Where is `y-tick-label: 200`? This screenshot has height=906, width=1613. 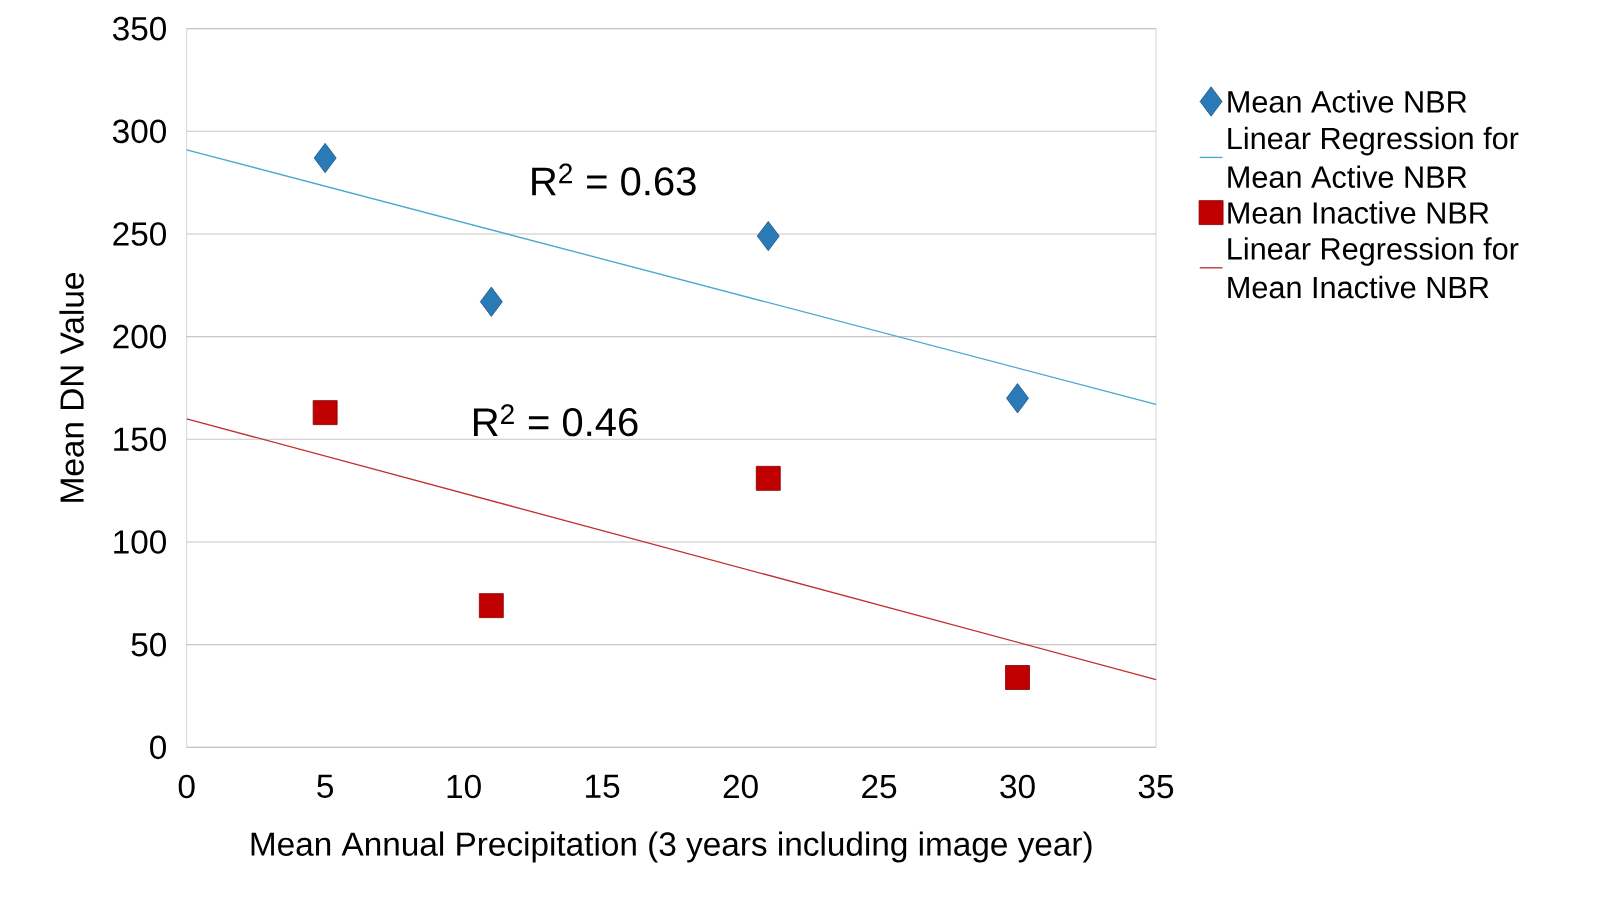 y-tick-label: 200 is located at coordinates (139, 336).